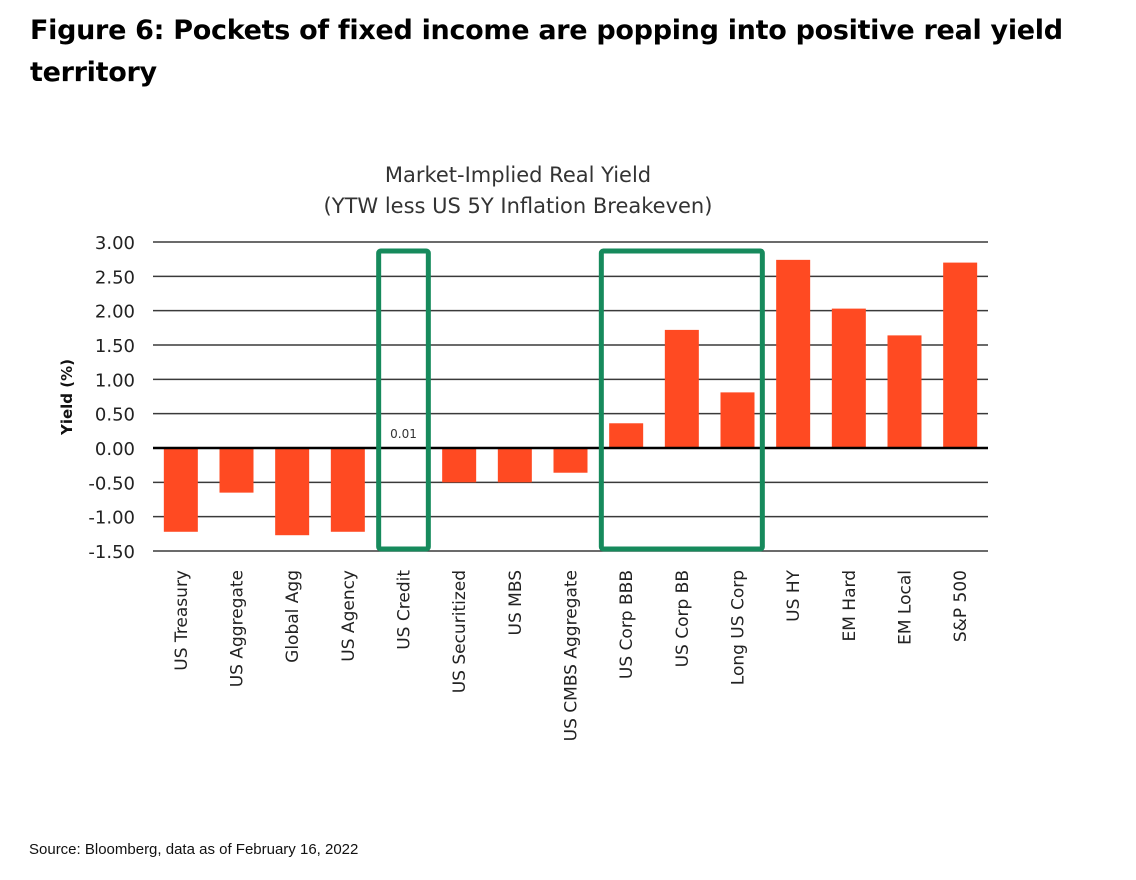 This screenshot has height=880, width=1136. Describe the element at coordinates (683, 618) in the screenshot. I see `x-tick-label: US Corp BB` at that location.